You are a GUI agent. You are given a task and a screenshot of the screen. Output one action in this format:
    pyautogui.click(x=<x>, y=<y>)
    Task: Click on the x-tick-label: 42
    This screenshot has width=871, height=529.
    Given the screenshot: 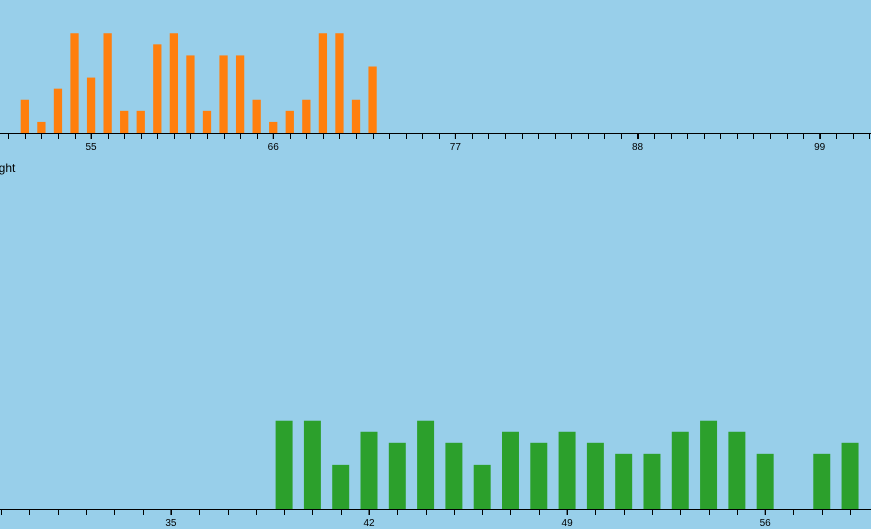 What is the action you would take?
    pyautogui.click(x=369, y=523)
    